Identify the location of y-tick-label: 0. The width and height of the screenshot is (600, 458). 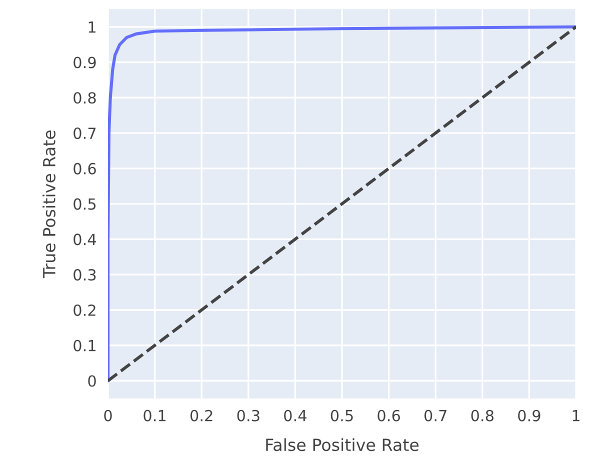
(92, 381).